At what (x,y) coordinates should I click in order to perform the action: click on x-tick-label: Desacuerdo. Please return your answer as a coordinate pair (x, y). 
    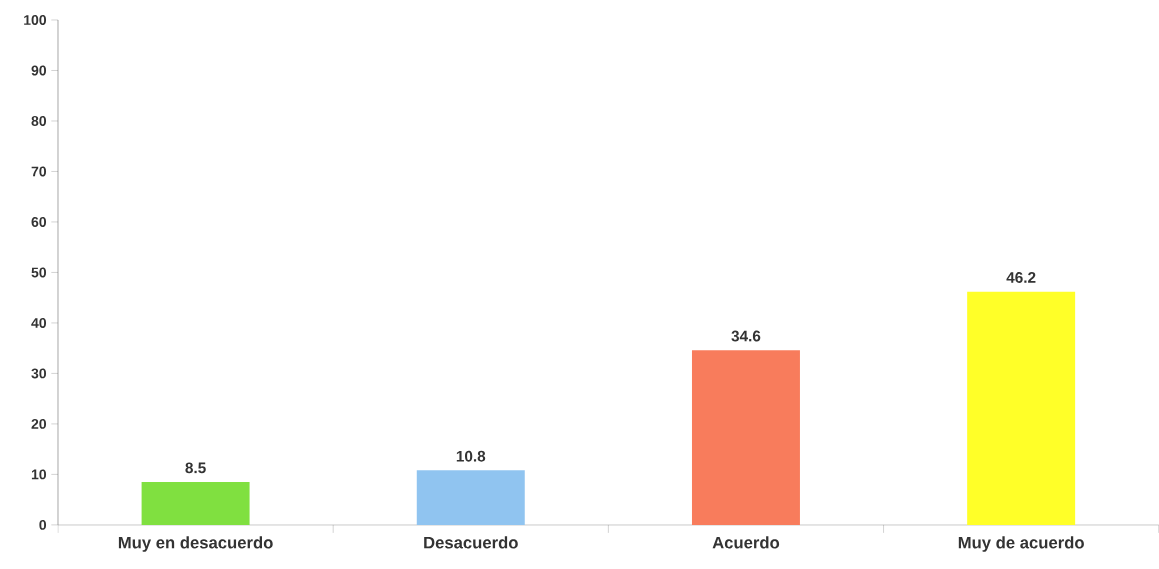
    Looking at the image, I should click on (471, 542).